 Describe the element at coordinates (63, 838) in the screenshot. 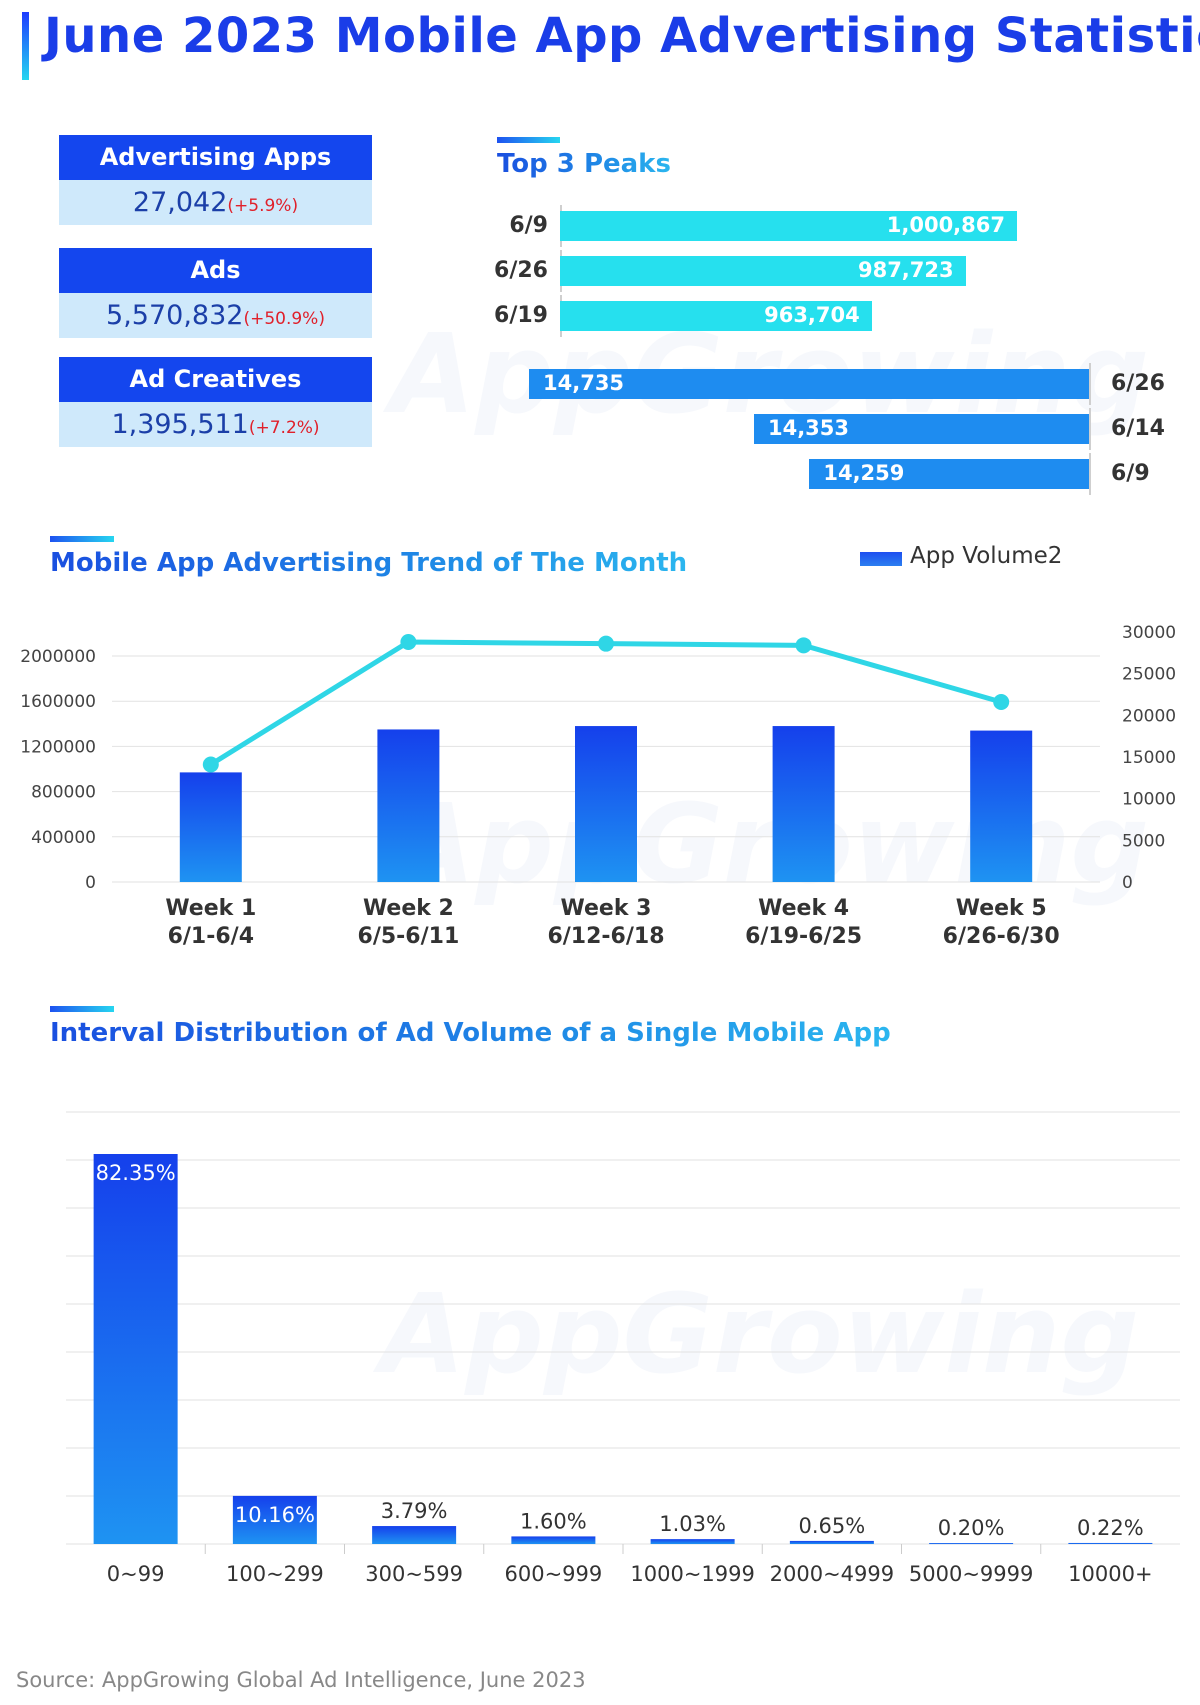

I see `trend-left-tick: 400000` at that location.